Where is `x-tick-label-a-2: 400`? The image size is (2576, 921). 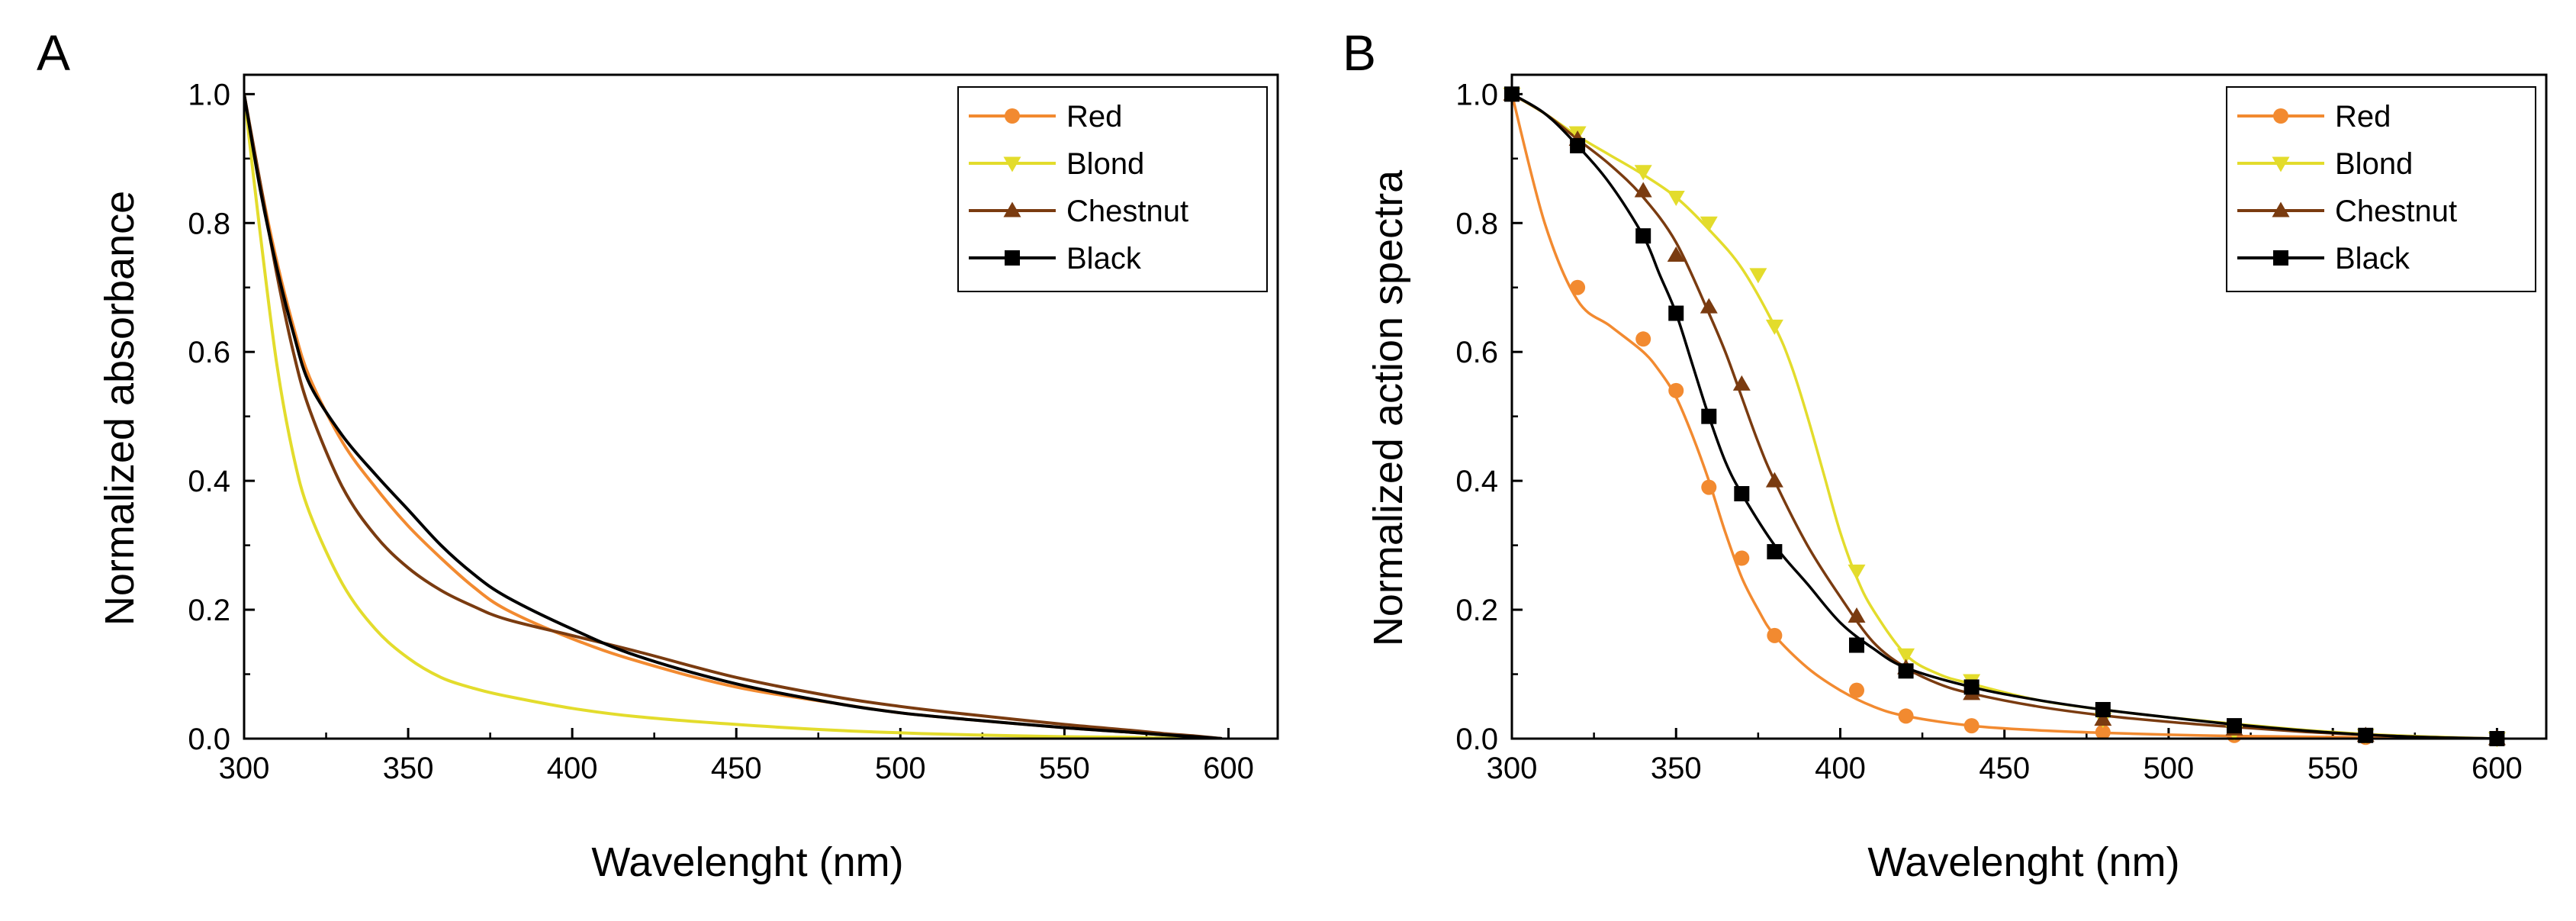
x-tick-label-a-2: 400 is located at coordinates (572, 768).